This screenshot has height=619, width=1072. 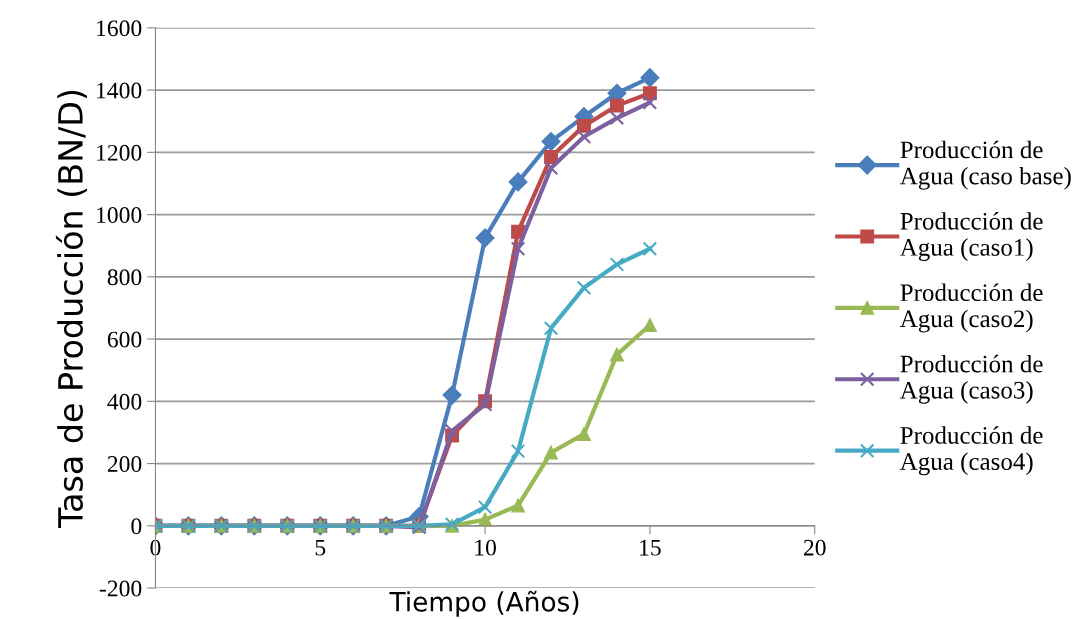 What do you see at coordinates (119, 215) in the screenshot?
I see `y-tick-label: 1000` at bounding box center [119, 215].